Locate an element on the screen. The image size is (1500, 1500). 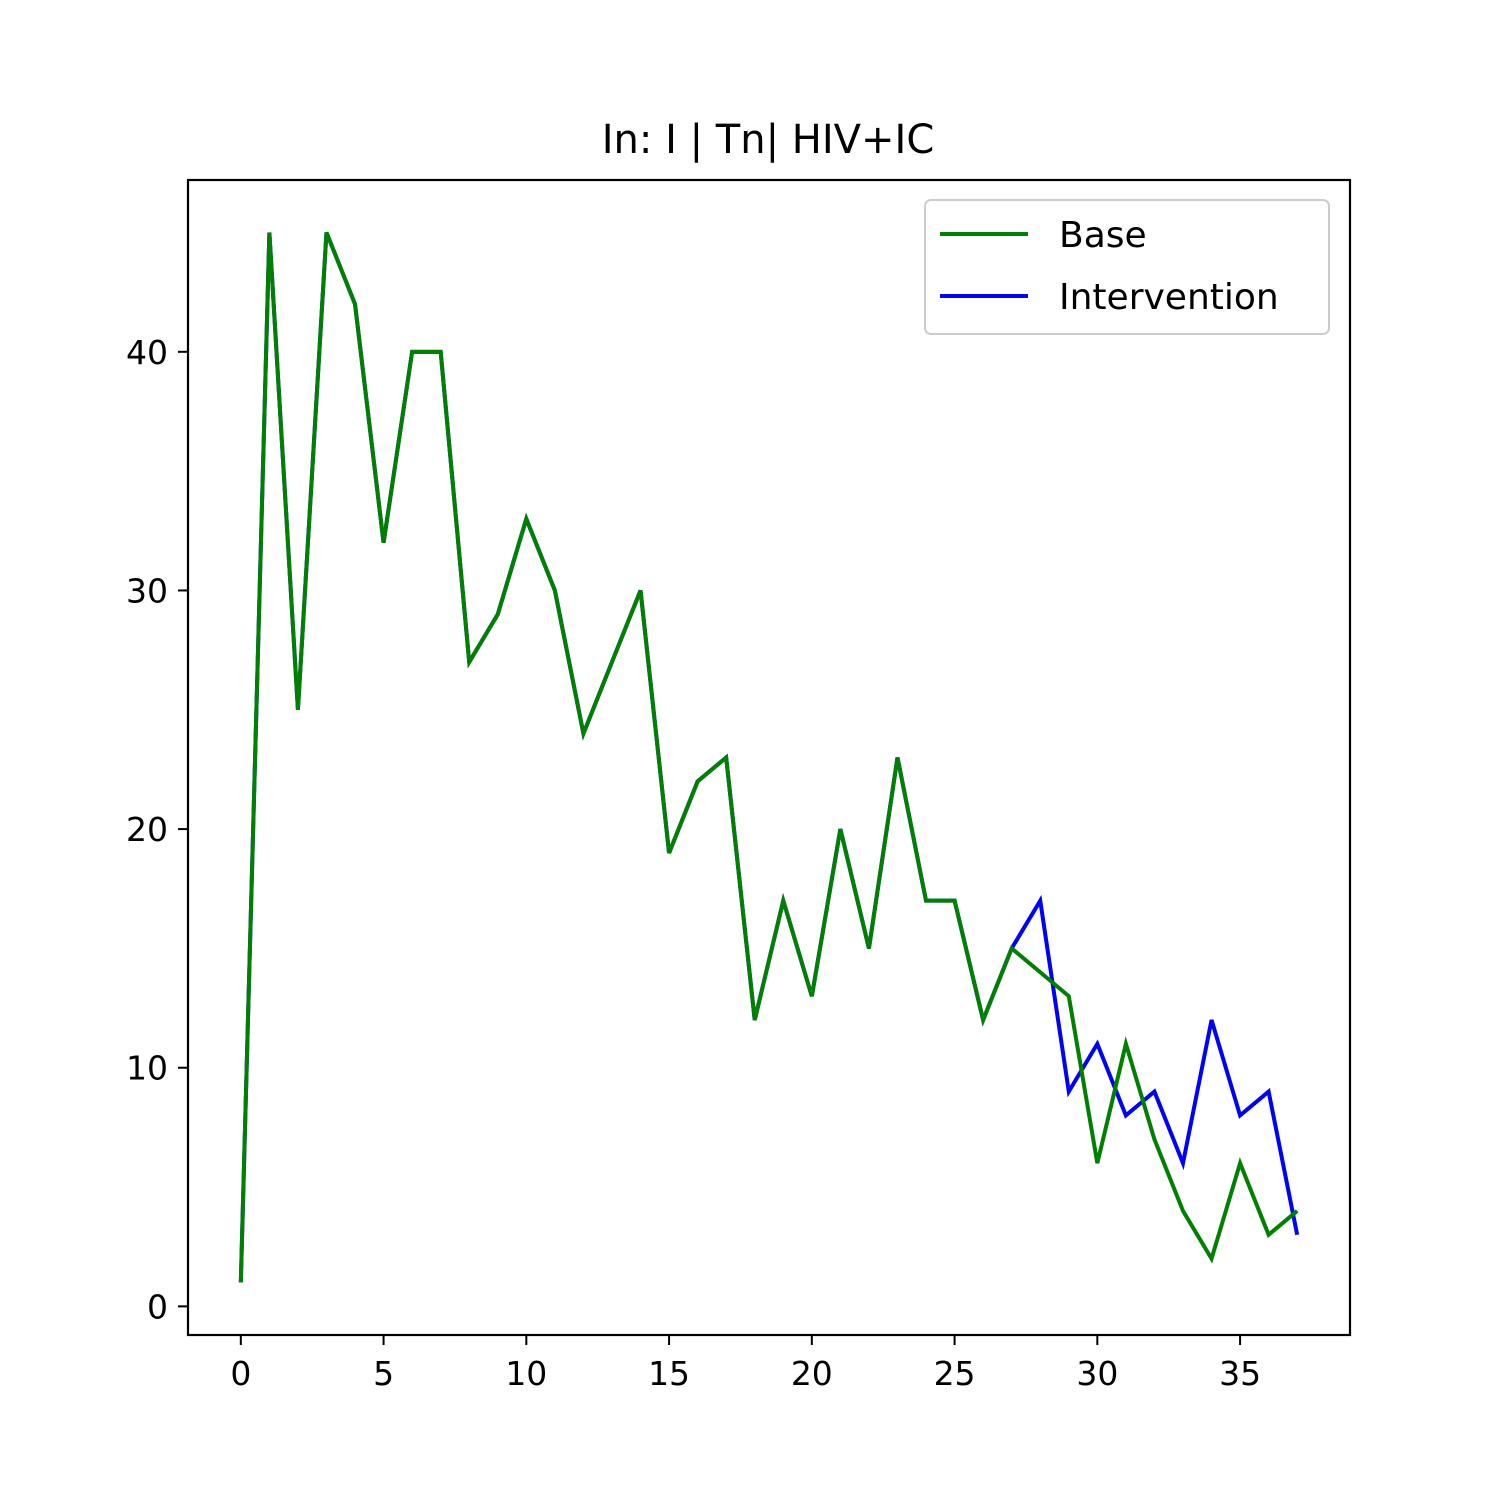
x-tick-label: 20 is located at coordinates (812, 1373).